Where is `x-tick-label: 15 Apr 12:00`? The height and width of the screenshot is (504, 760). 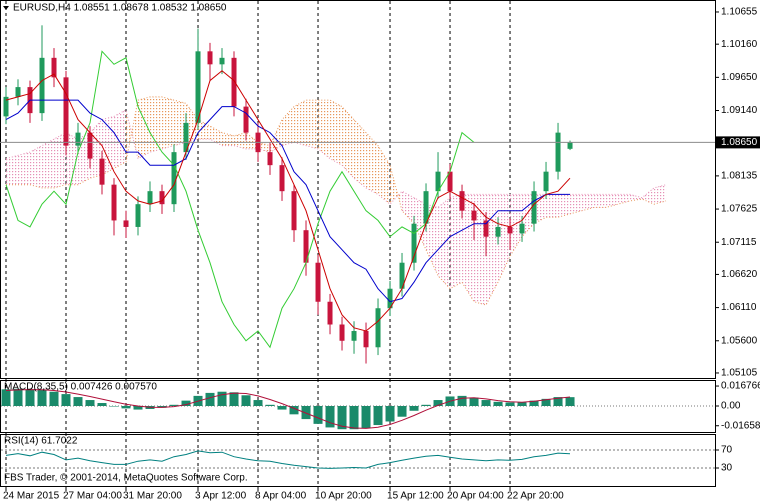 x-tick-label: 15 Apr 12:00 is located at coordinates (415, 496).